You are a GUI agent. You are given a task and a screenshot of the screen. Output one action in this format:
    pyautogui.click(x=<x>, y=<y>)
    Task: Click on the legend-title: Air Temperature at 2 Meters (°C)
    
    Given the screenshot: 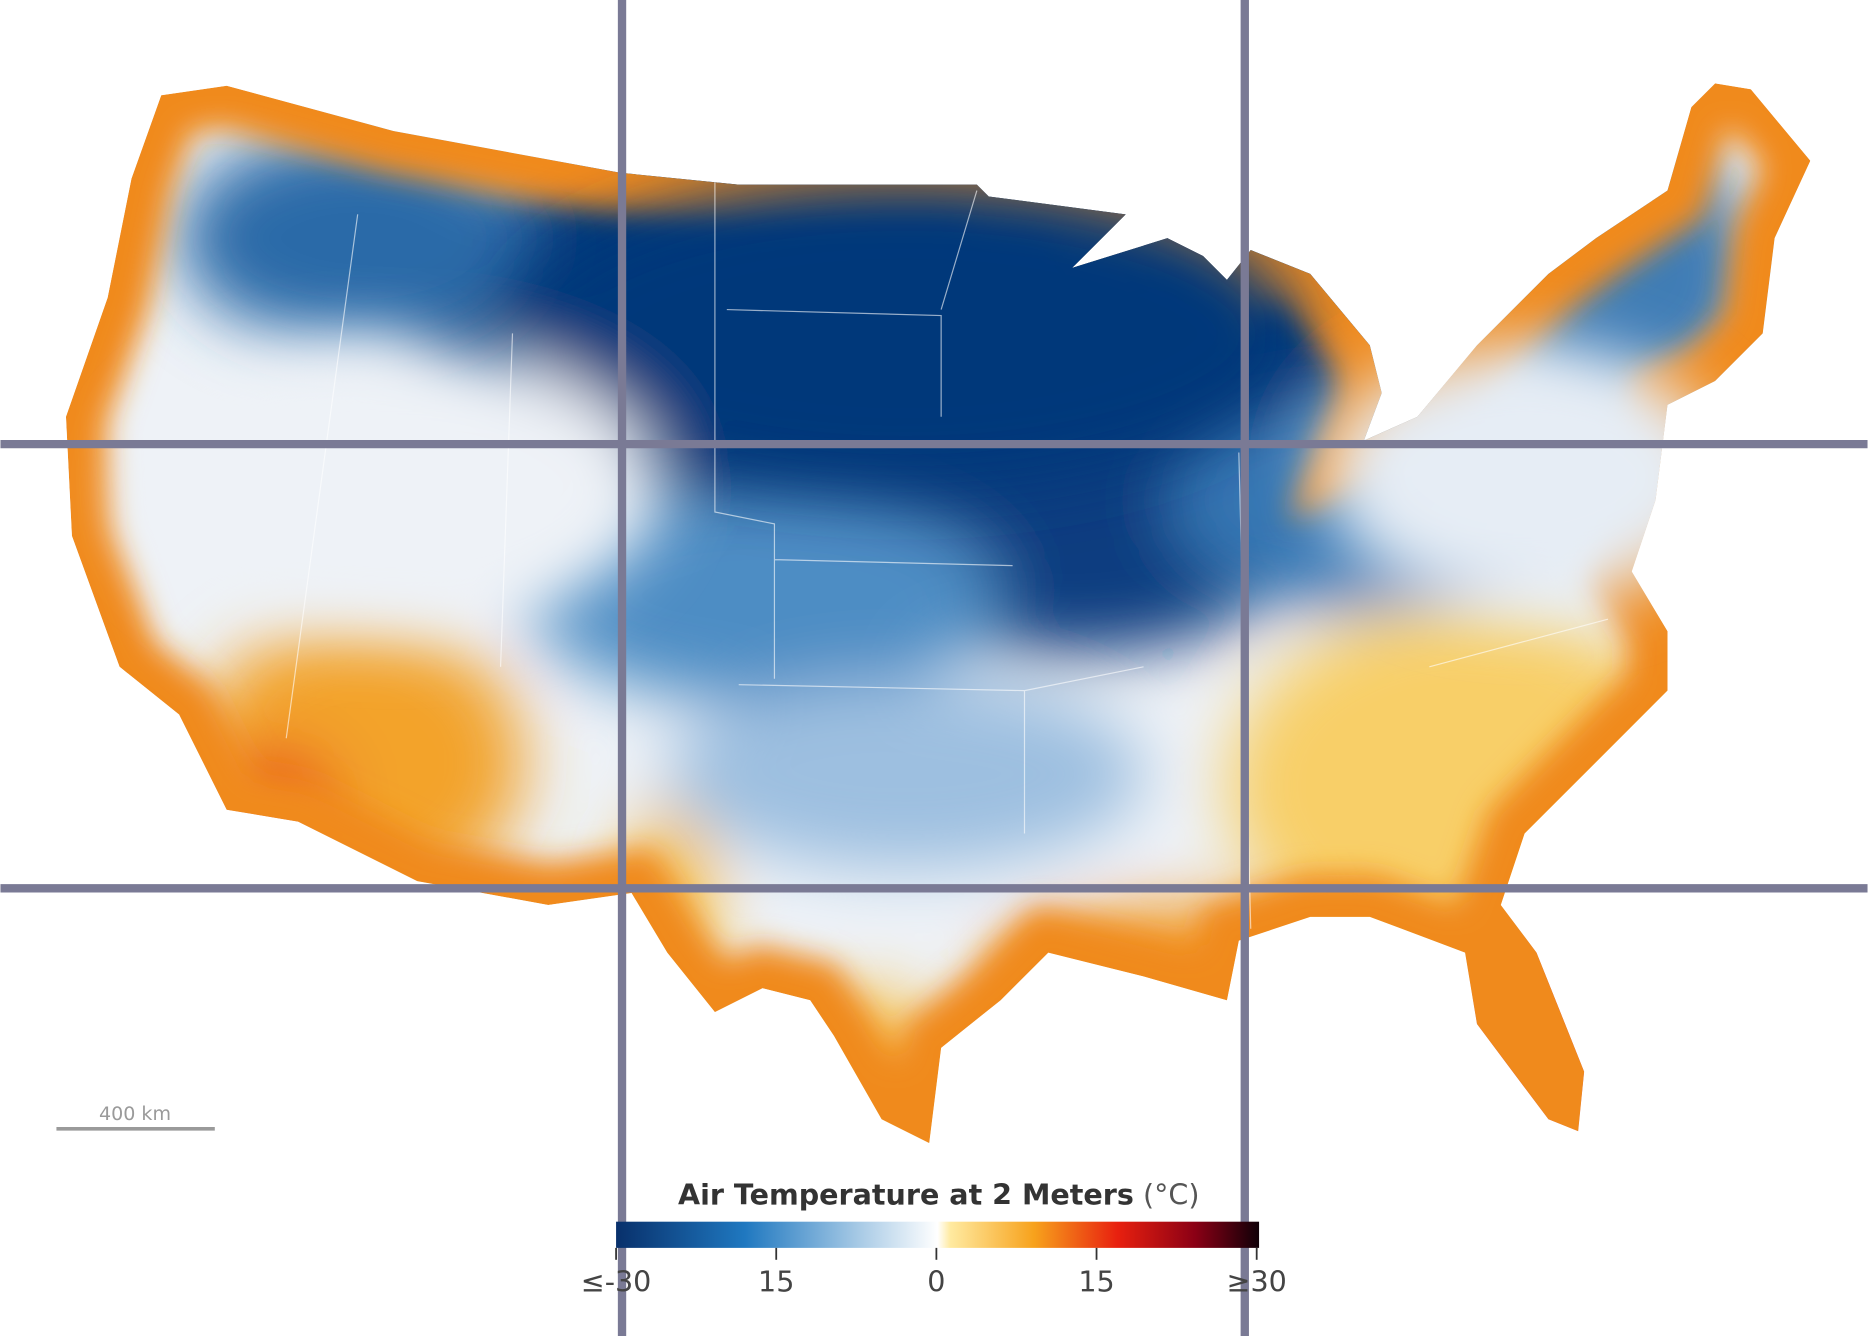 What is the action you would take?
    pyautogui.click(x=939, y=1195)
    